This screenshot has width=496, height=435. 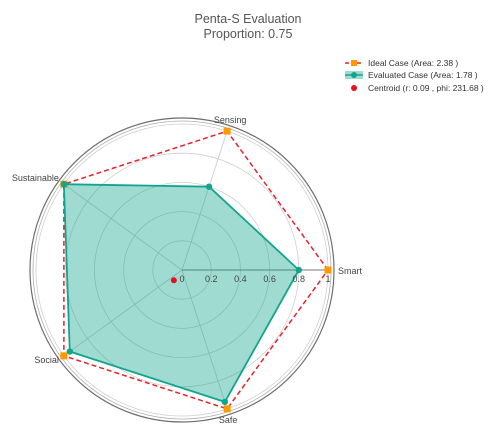 I want to click on spoke-sensing, so click(x=204, y=201).